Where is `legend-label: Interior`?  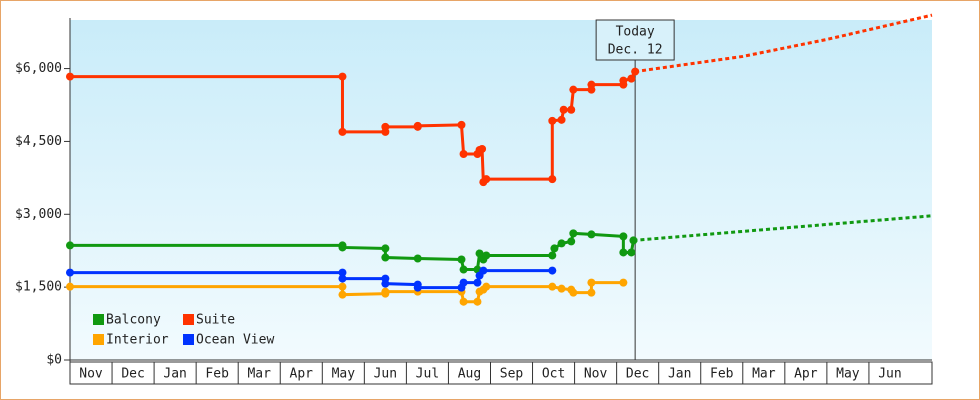
legend-label: Interior is located at coordinates (137, 340).